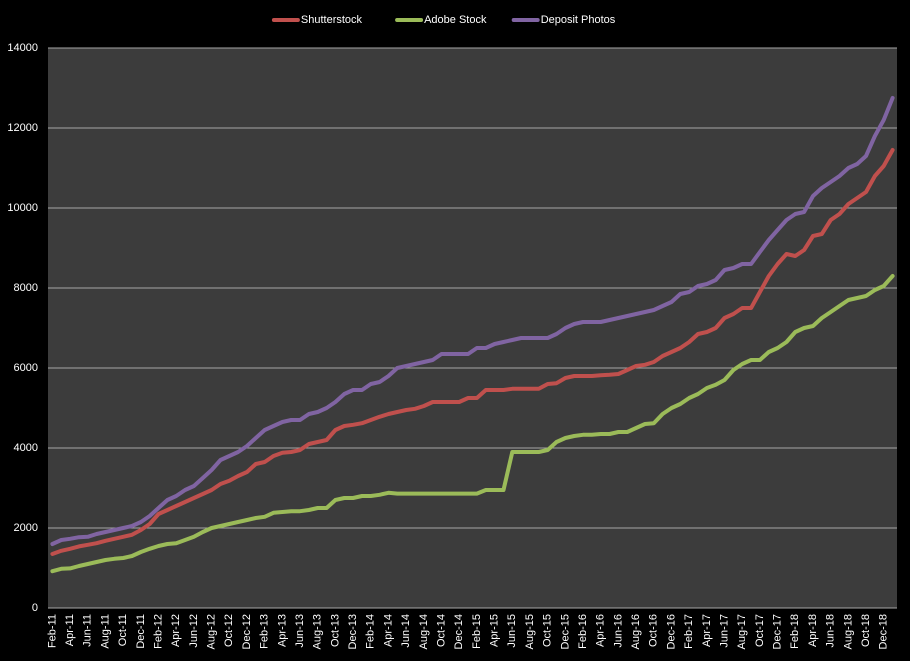 This screenshot has width=910, height=661. I want to click on x-tick-label: Aug-11, so click(105, 631).